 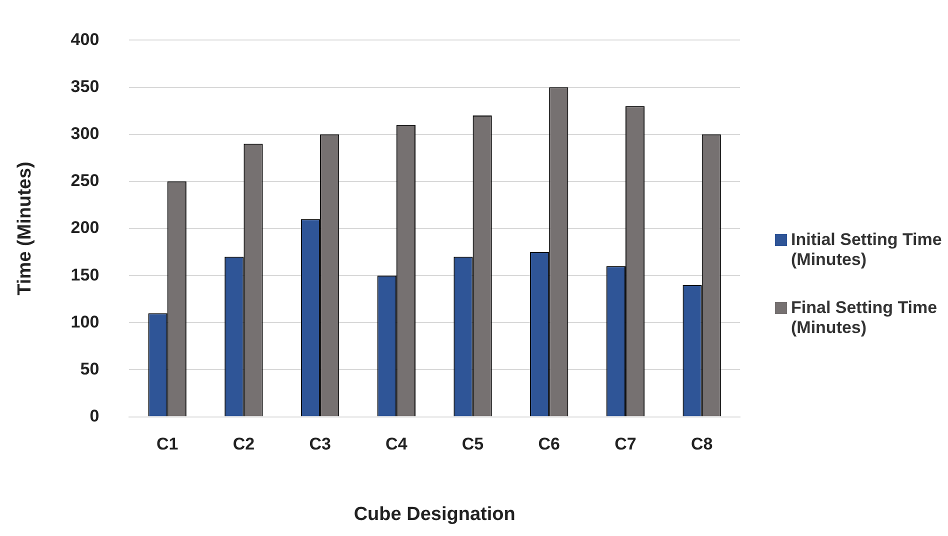 I want to click on y-tick-label: 200, so click(x=85, y=228).